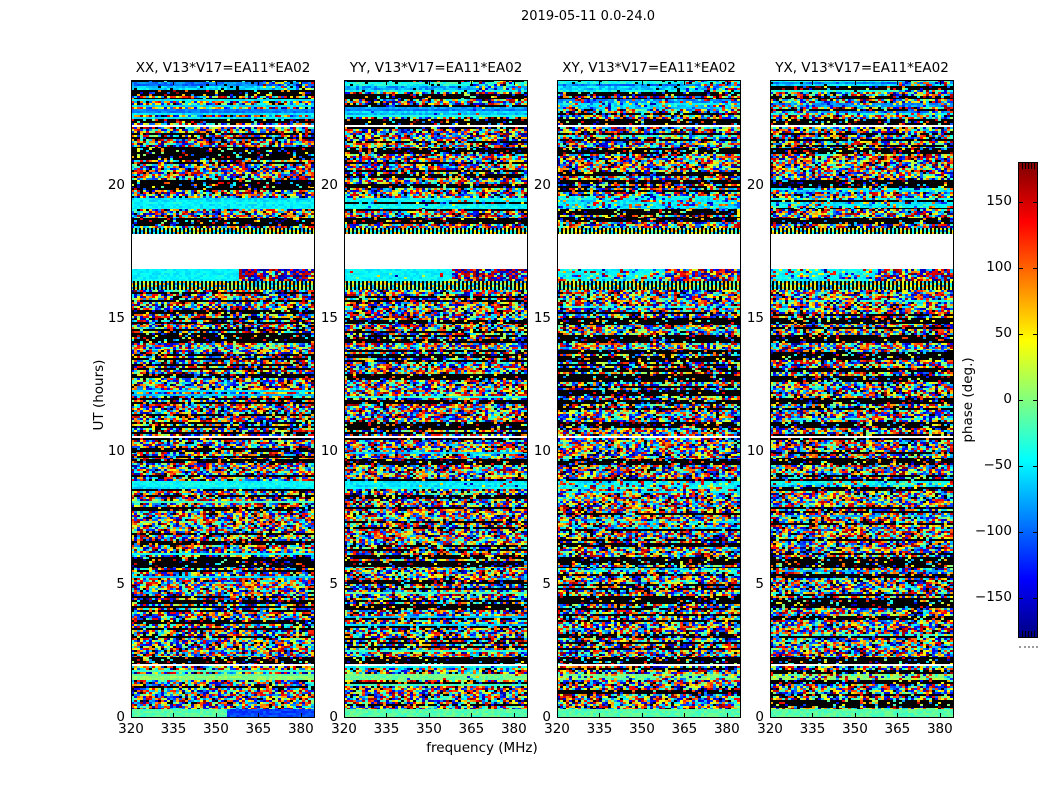 The image size is (1050, 800). I want to click on colorbar-tick-label: 150, so click(999, 200).